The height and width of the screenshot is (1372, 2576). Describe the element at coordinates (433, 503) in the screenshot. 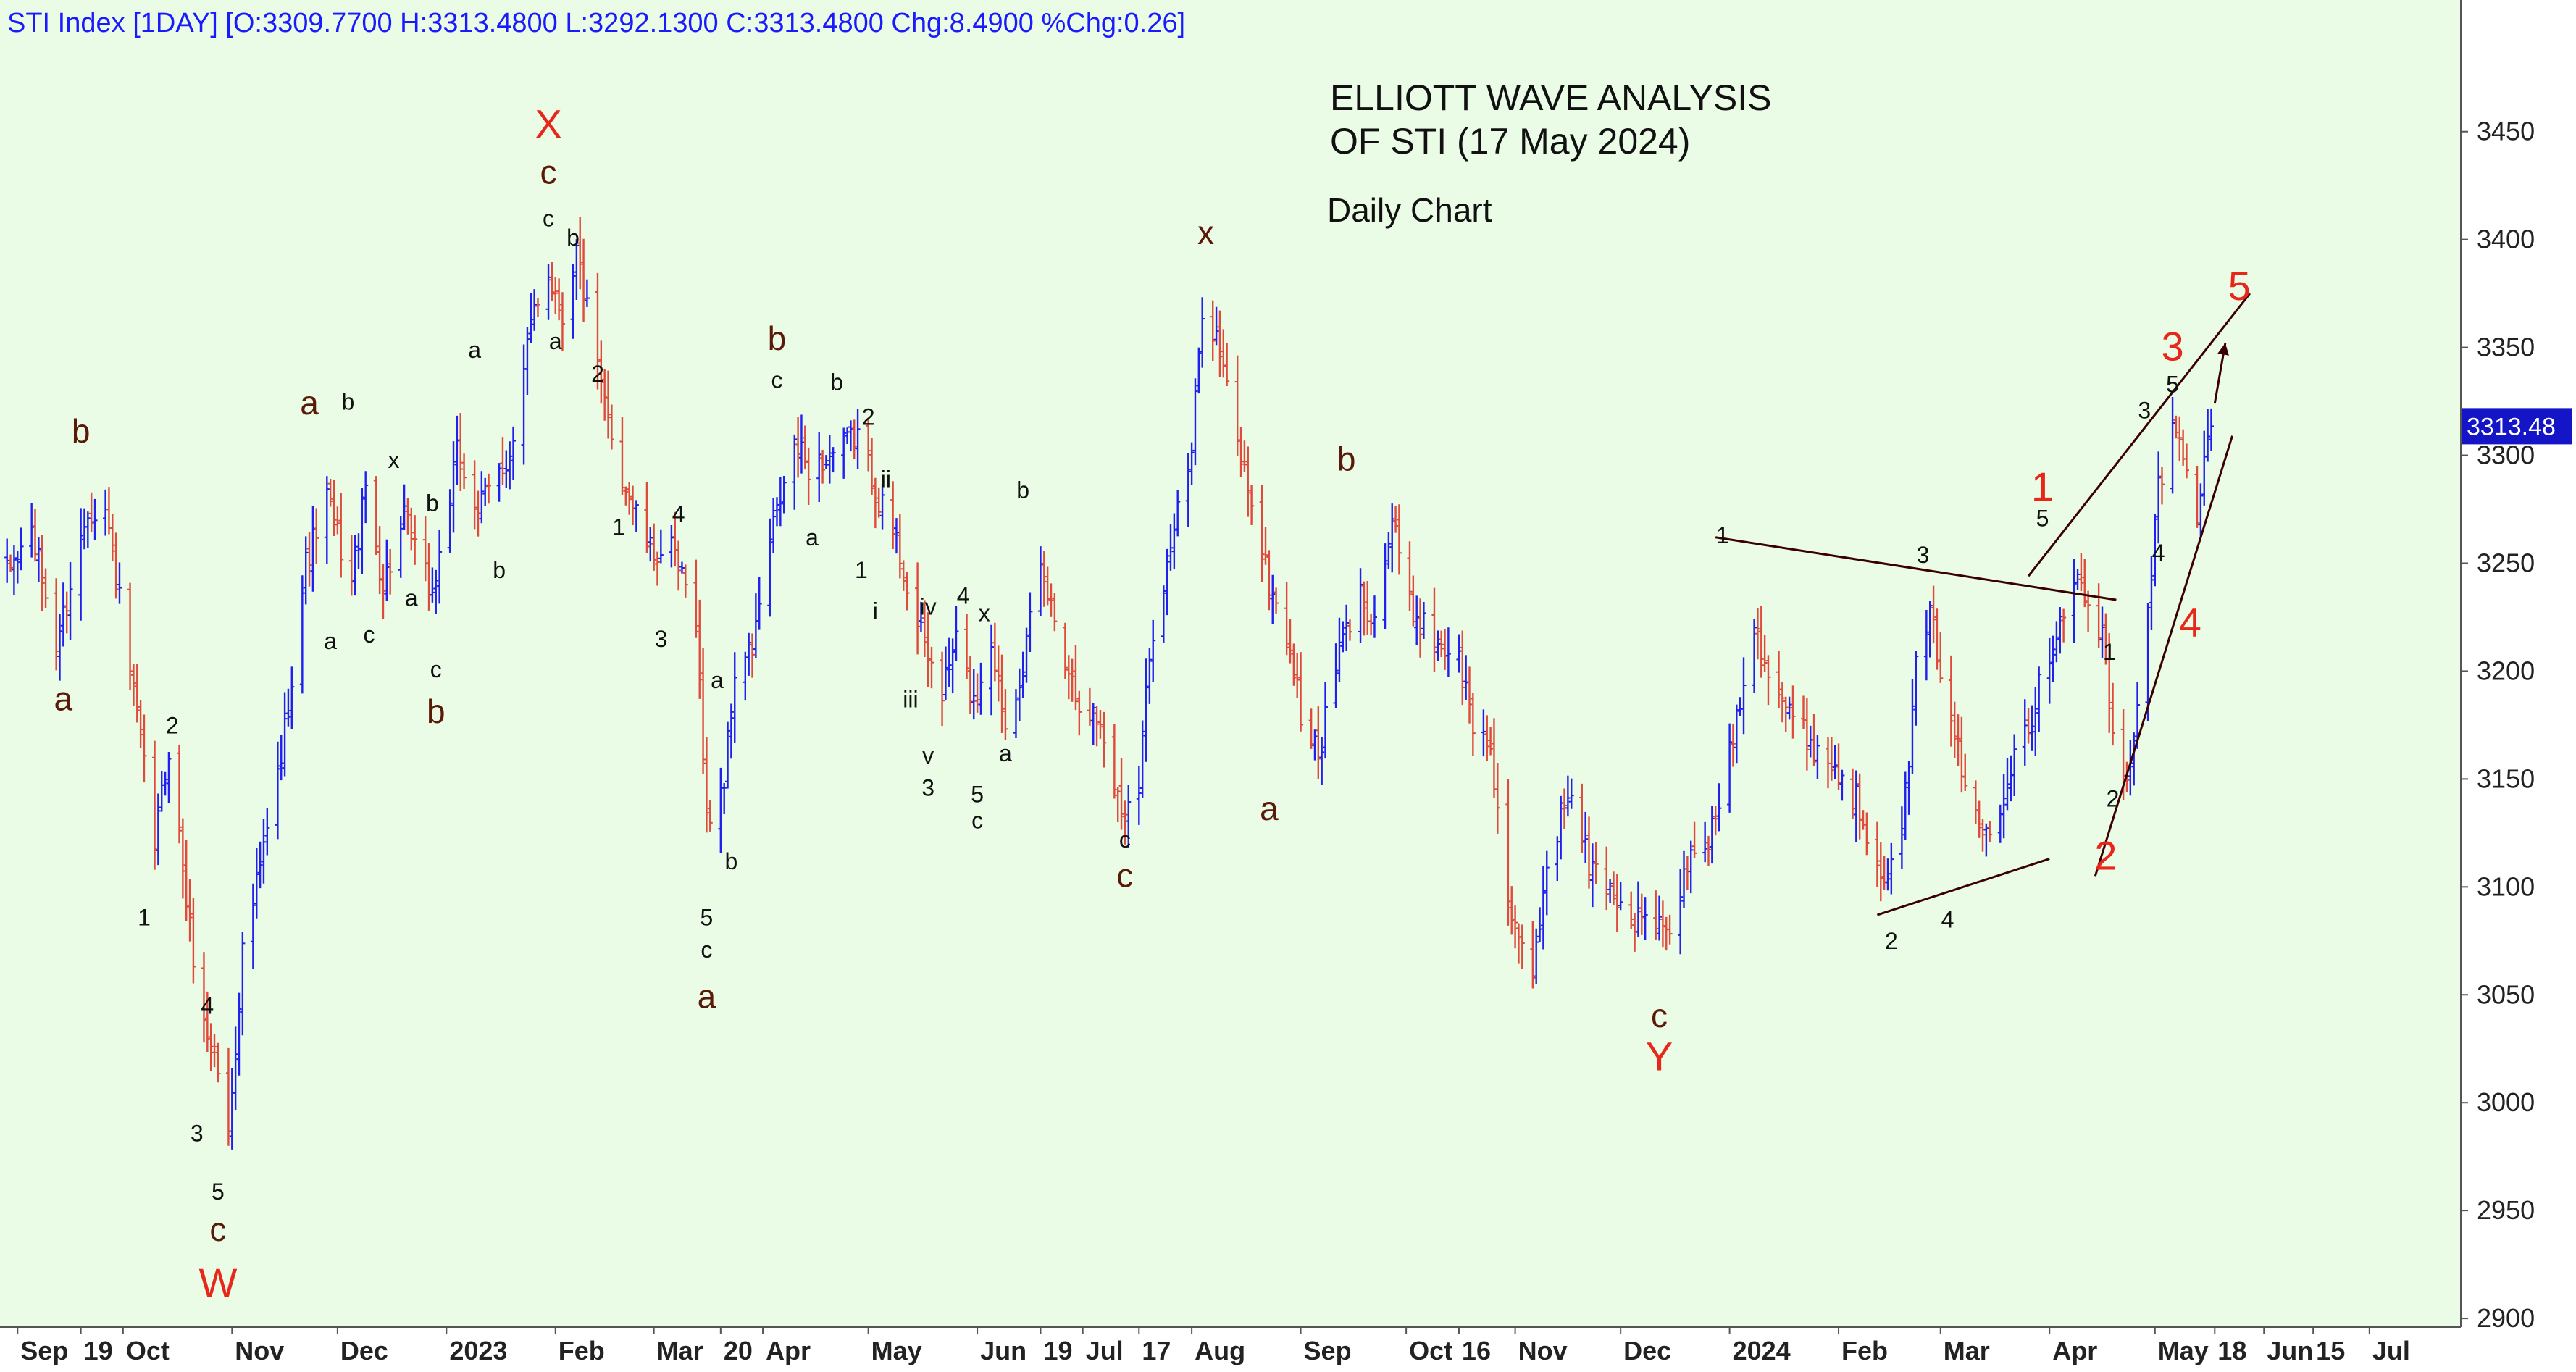

I see `wave-label: b` at that location.